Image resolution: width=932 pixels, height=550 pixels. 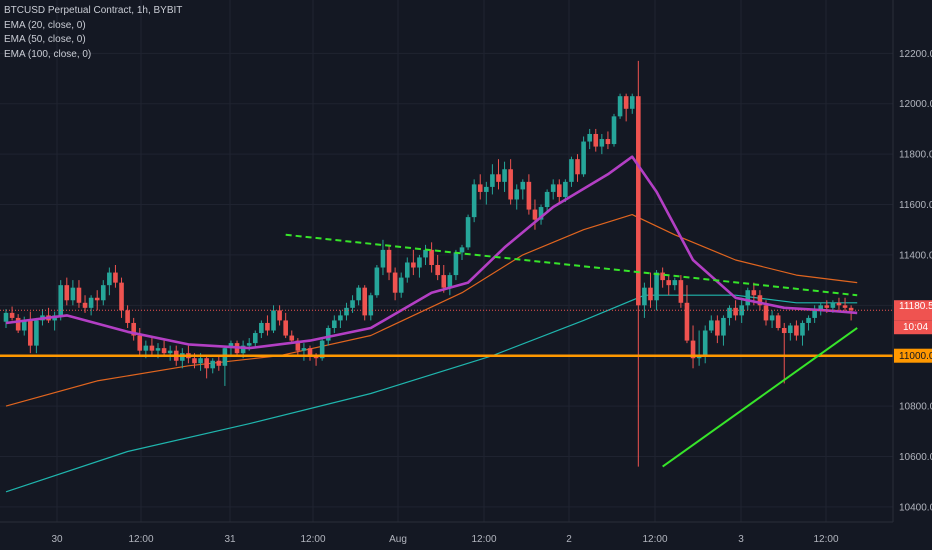 What do you see at coordinates (569, 539) in the screenshot?
I see `time-tick-label: 2` at bounding box center [569, 539].